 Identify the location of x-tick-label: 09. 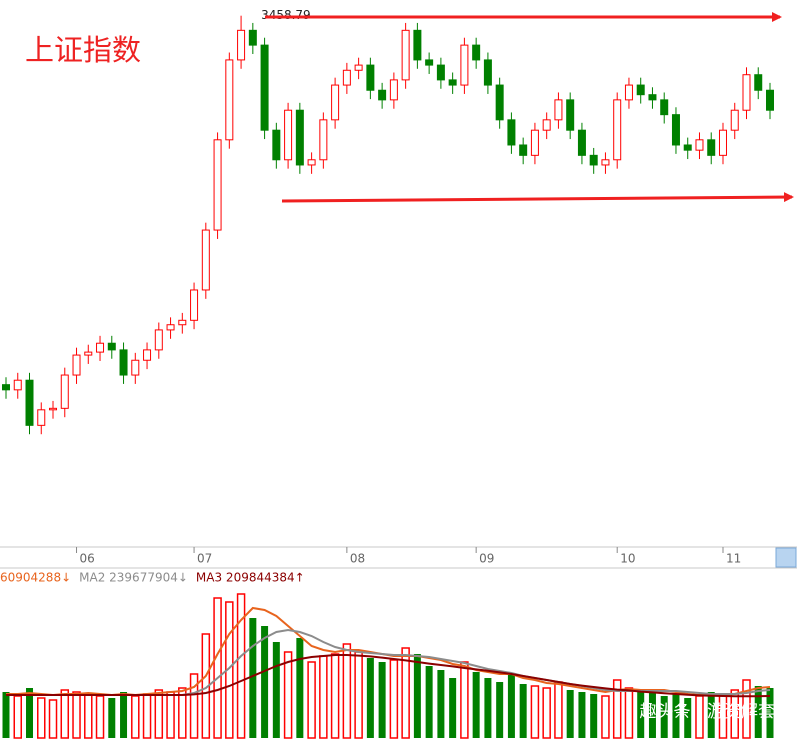
(486, 559).